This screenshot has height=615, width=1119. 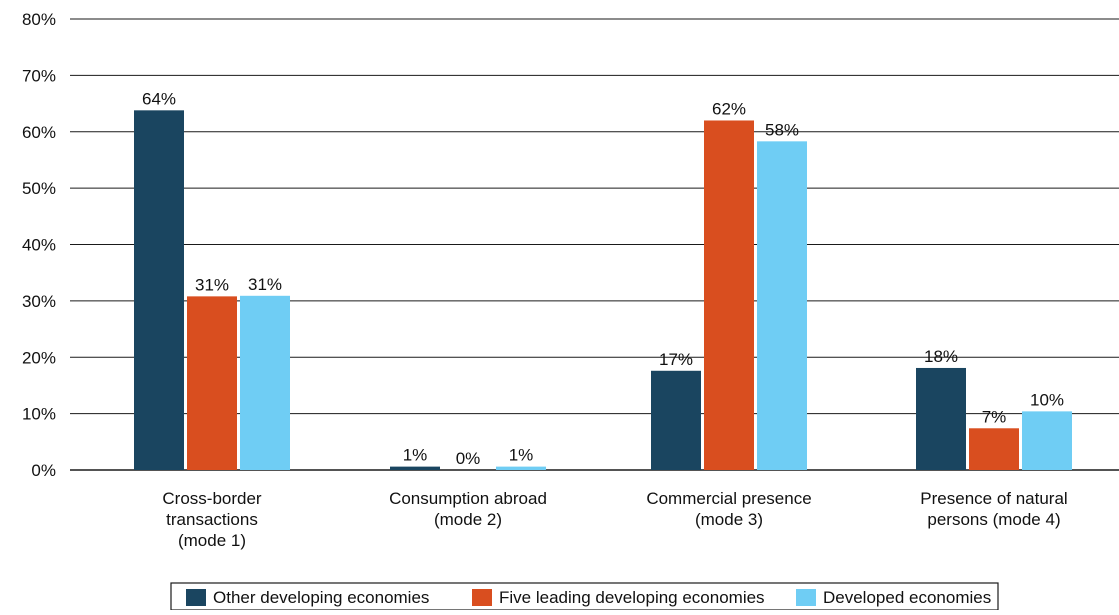 I want to click on x-category-label: Cross-border transactions (mode 1), so click(x=212, y=519).